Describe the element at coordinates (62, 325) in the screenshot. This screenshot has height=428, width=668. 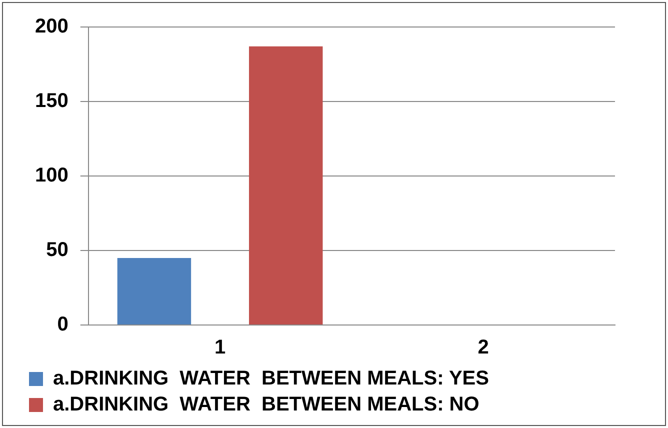
I see `y-tick-label: 0` at that location.